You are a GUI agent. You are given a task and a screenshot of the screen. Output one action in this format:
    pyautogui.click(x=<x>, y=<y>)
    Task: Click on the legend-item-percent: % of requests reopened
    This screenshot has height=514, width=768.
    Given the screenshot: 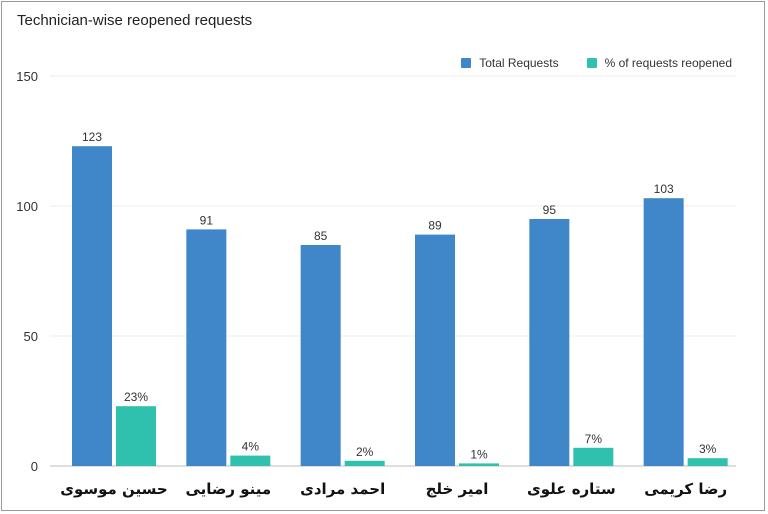 What is the action you would take?
    pyautogui.click(x=659, y=63)
    